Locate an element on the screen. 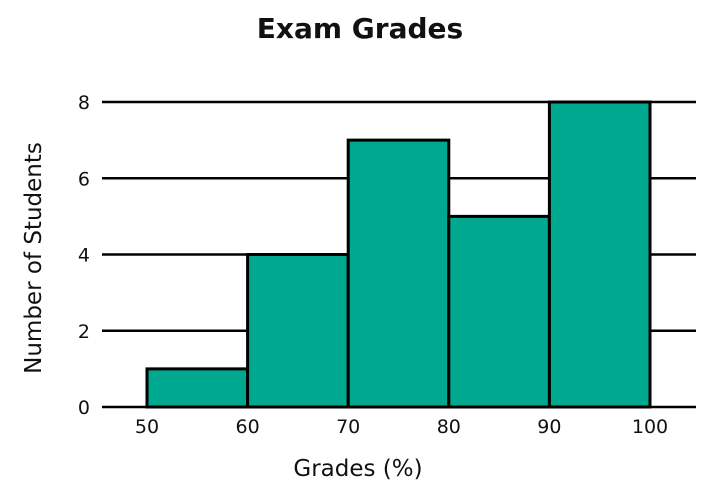  y-tick-label: 0 is located at coordinates (84, 408).